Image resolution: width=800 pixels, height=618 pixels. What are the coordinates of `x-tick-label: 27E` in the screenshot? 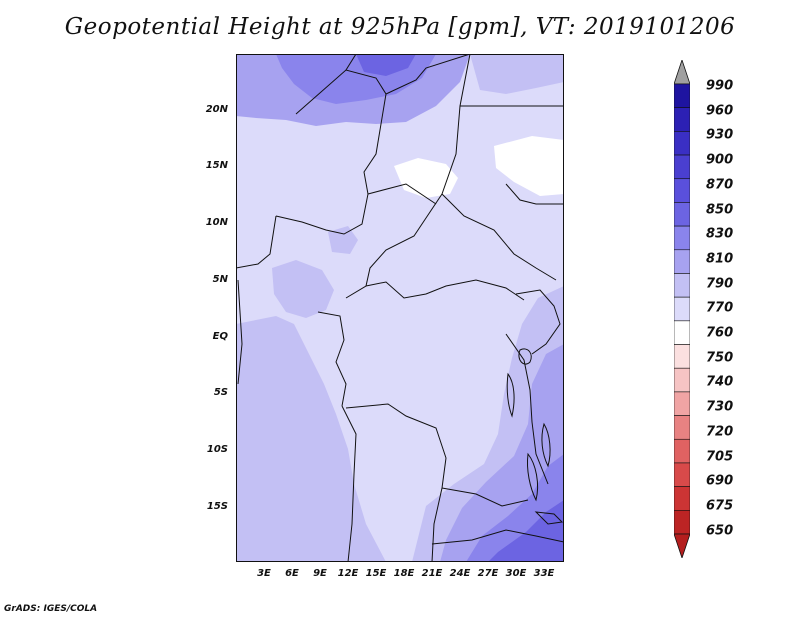 It's located at (488, 573).